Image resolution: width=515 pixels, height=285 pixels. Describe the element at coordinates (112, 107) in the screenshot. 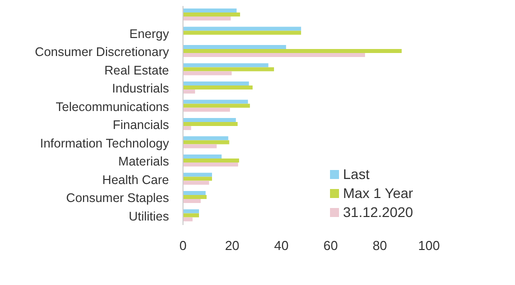

I see `y-tick-label: Telecommunications` at that location.